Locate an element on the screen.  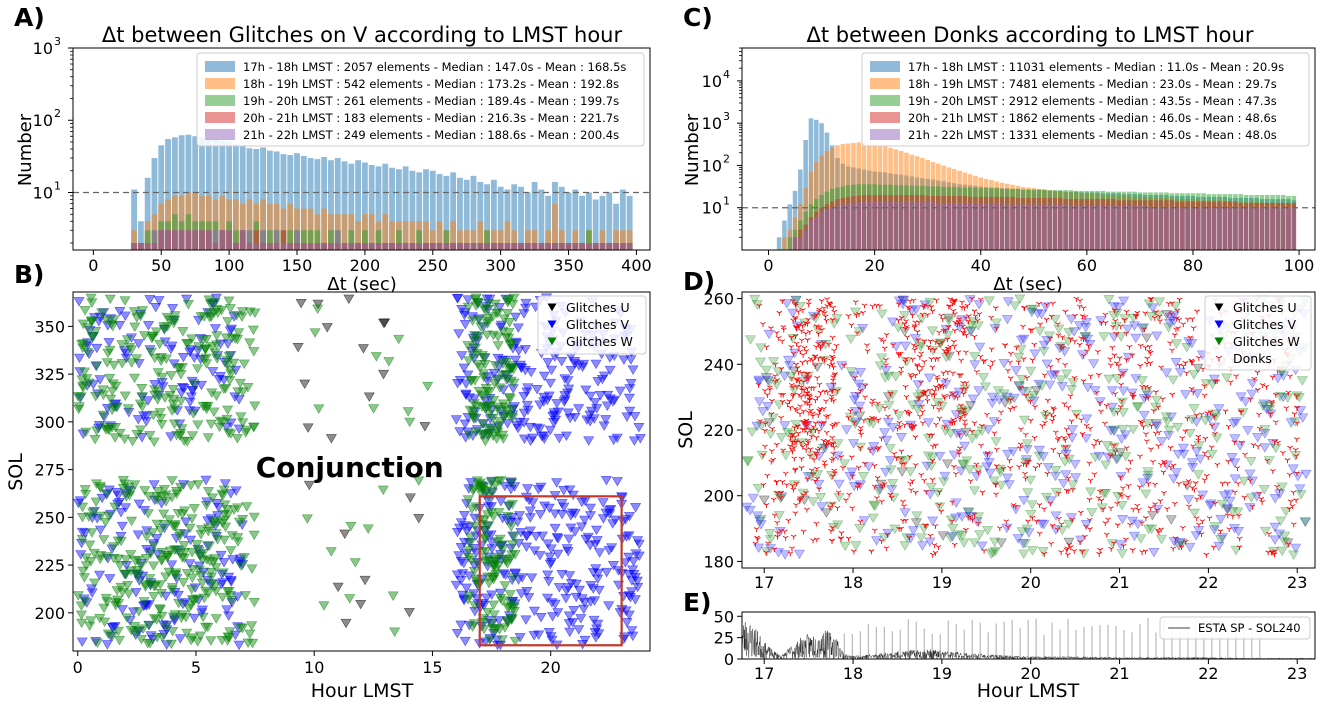
panel-c-xtick-label: 20 is located at coordinates (874, 265).